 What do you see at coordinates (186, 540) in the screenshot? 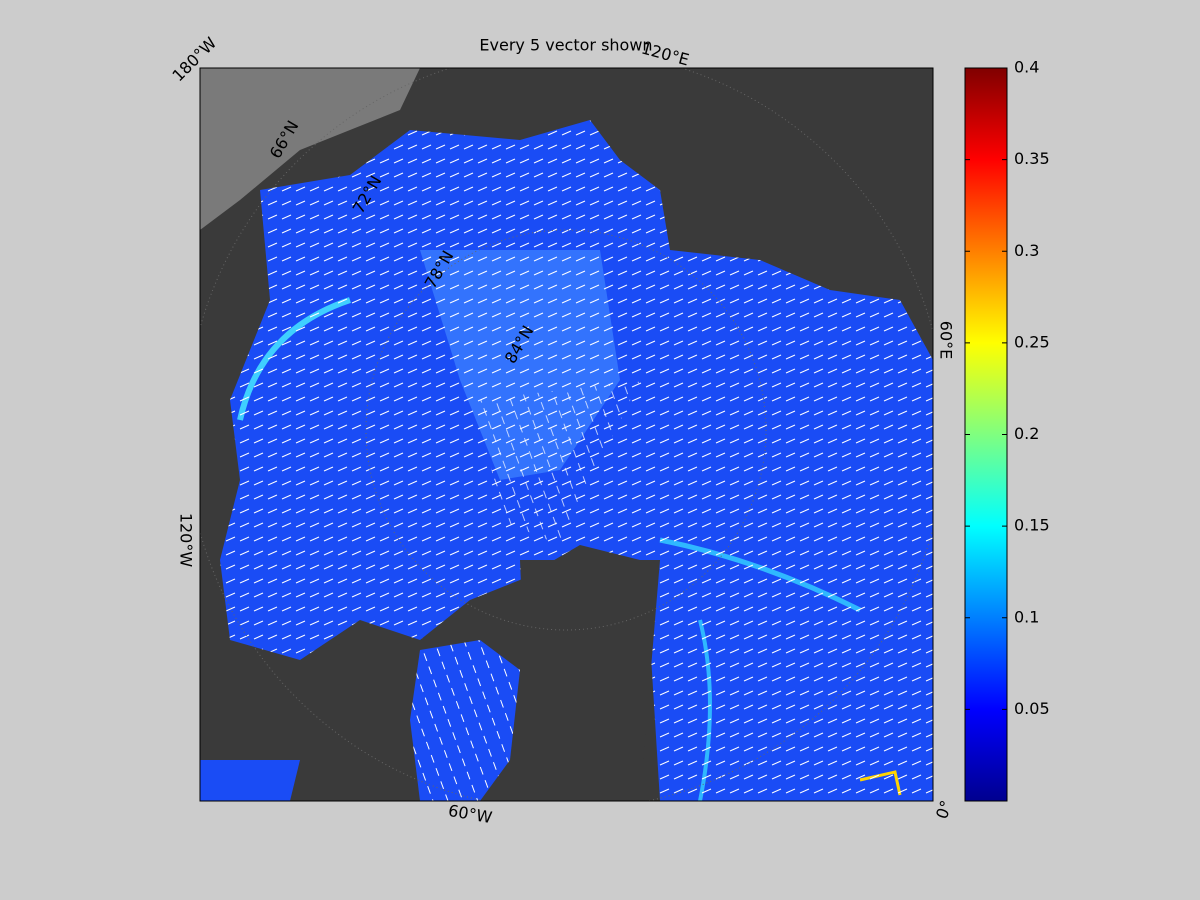
I see `map-label: 120°W` at bounding box center [186, 540].